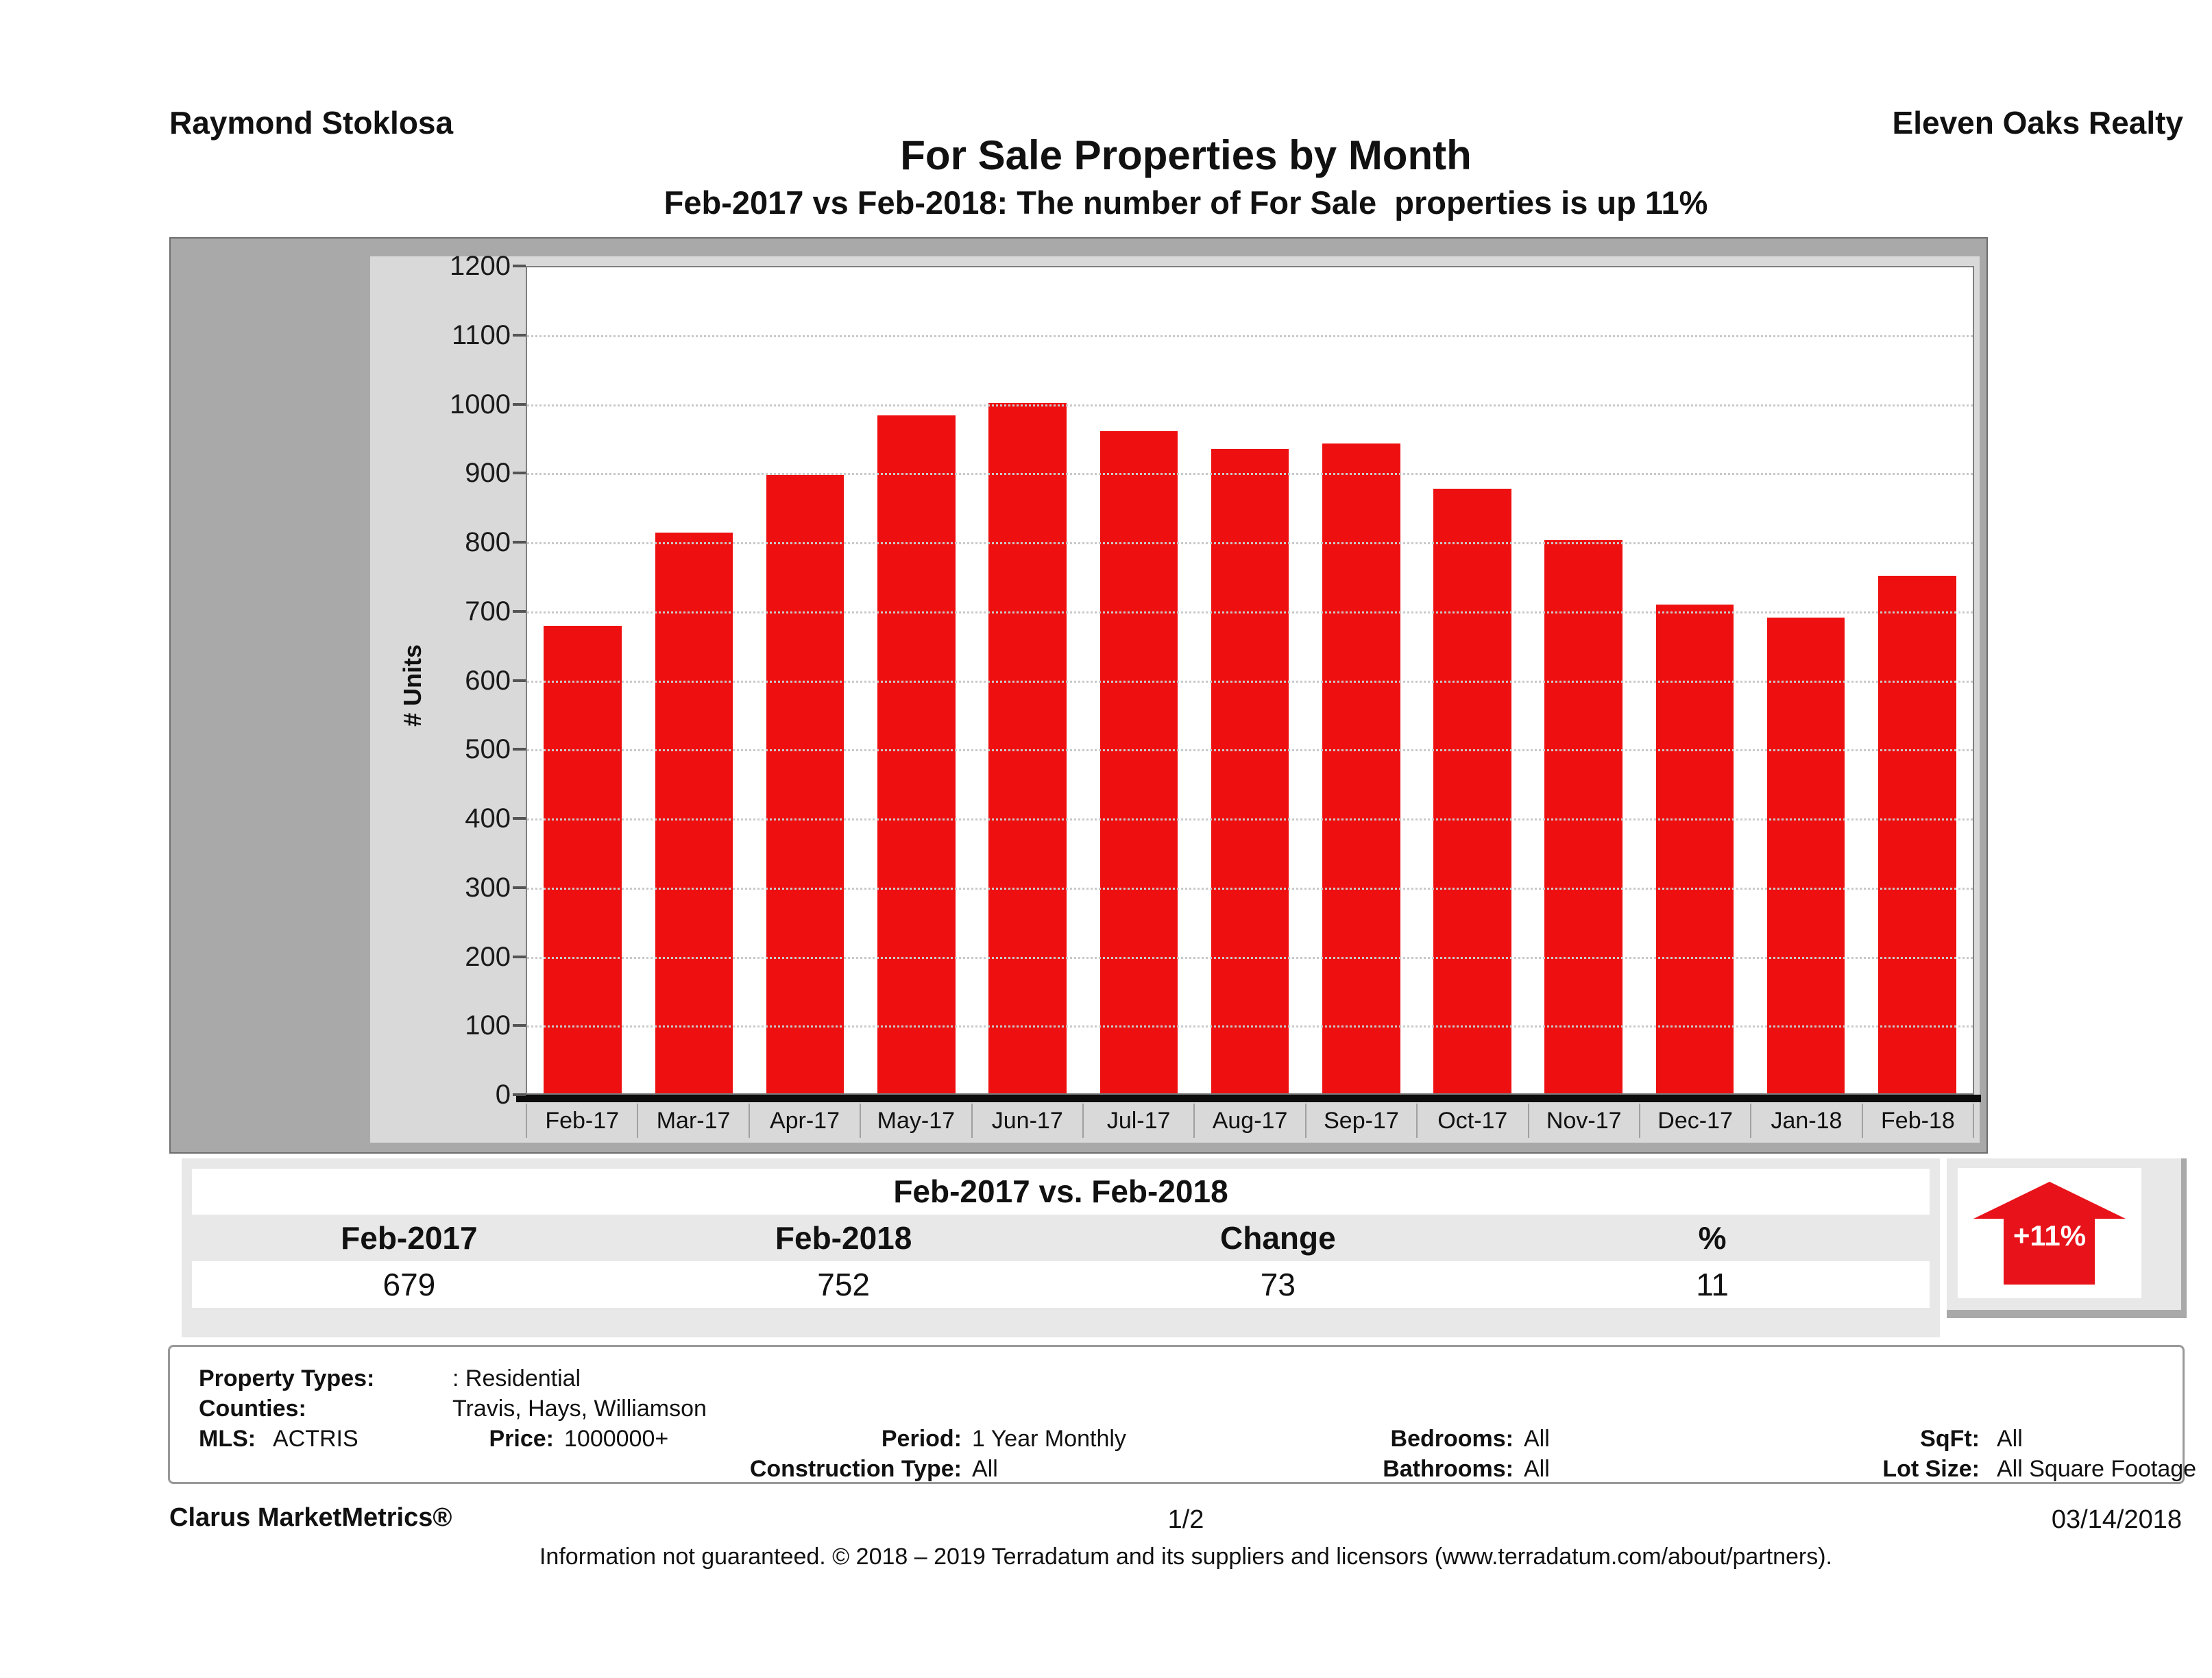  What do you see at coordinates (985, 1469) in the screenshot?
I see `construction-type-value: All` at bounding box center [985, 1469].